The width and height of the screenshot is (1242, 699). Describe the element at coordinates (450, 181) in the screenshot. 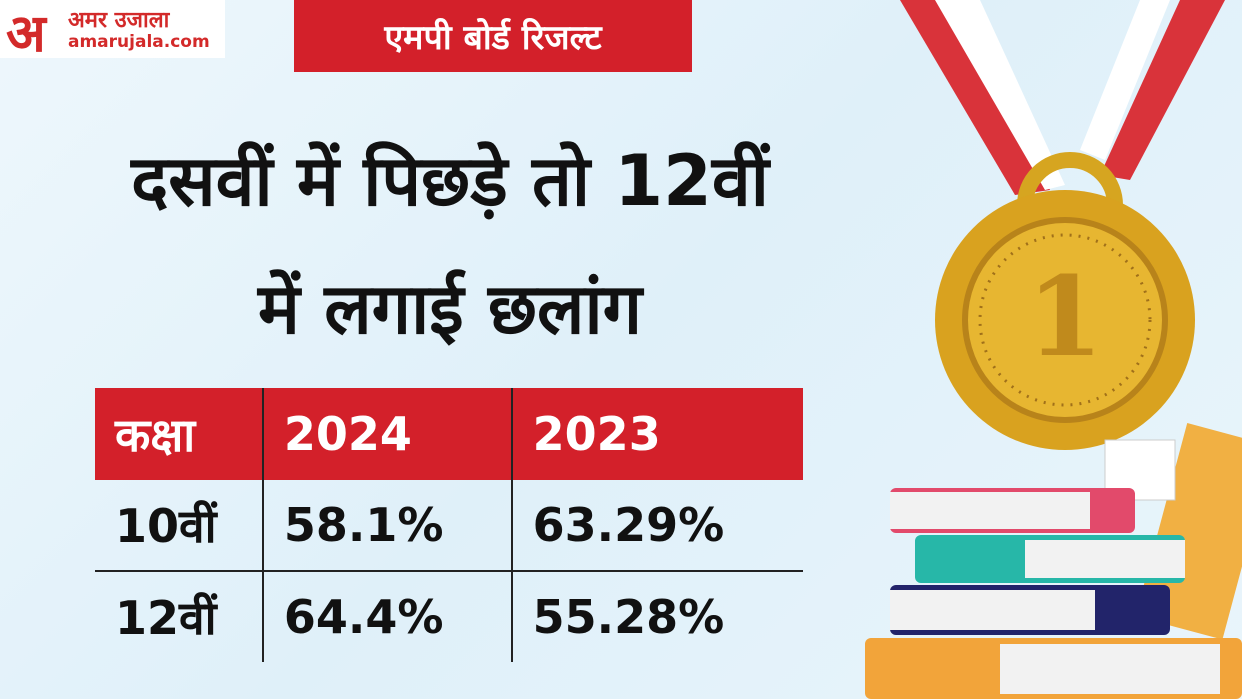

I see `title-line: दसवीं में पिछड़े तो 12वीं` at that location.